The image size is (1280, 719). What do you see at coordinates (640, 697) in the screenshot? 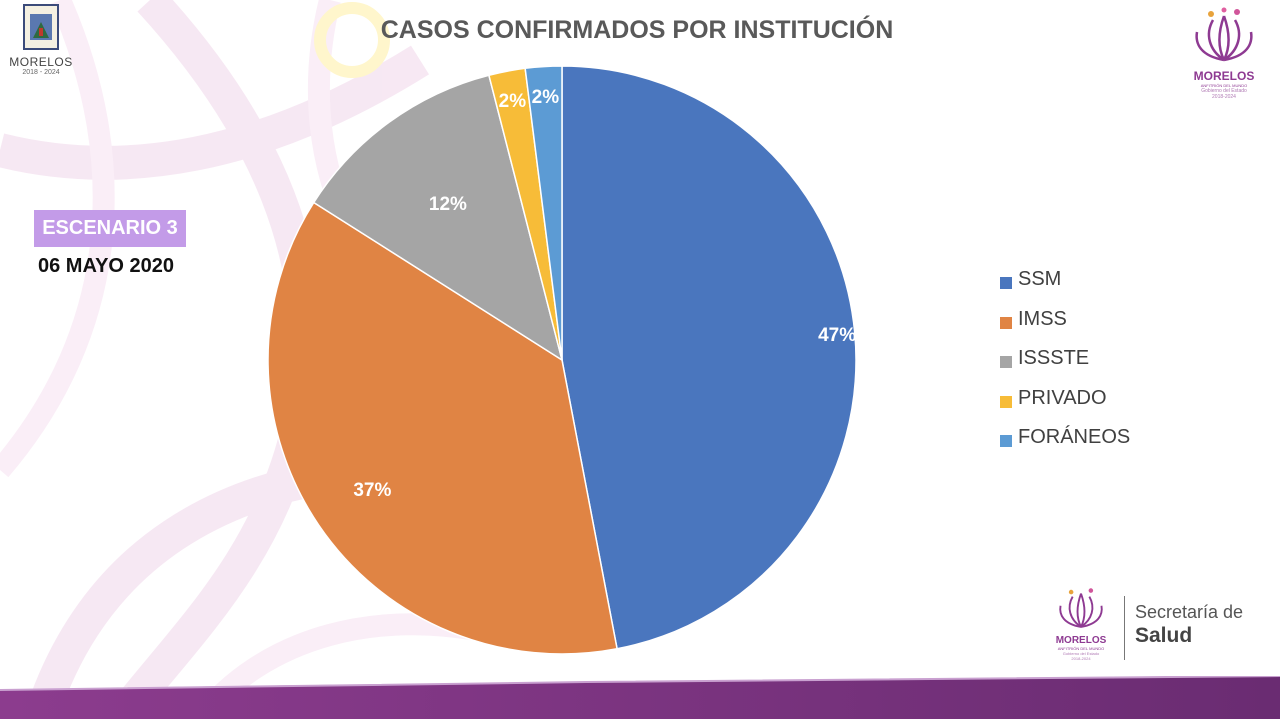
I see `bottom-band` at bounding box center [640, 697].